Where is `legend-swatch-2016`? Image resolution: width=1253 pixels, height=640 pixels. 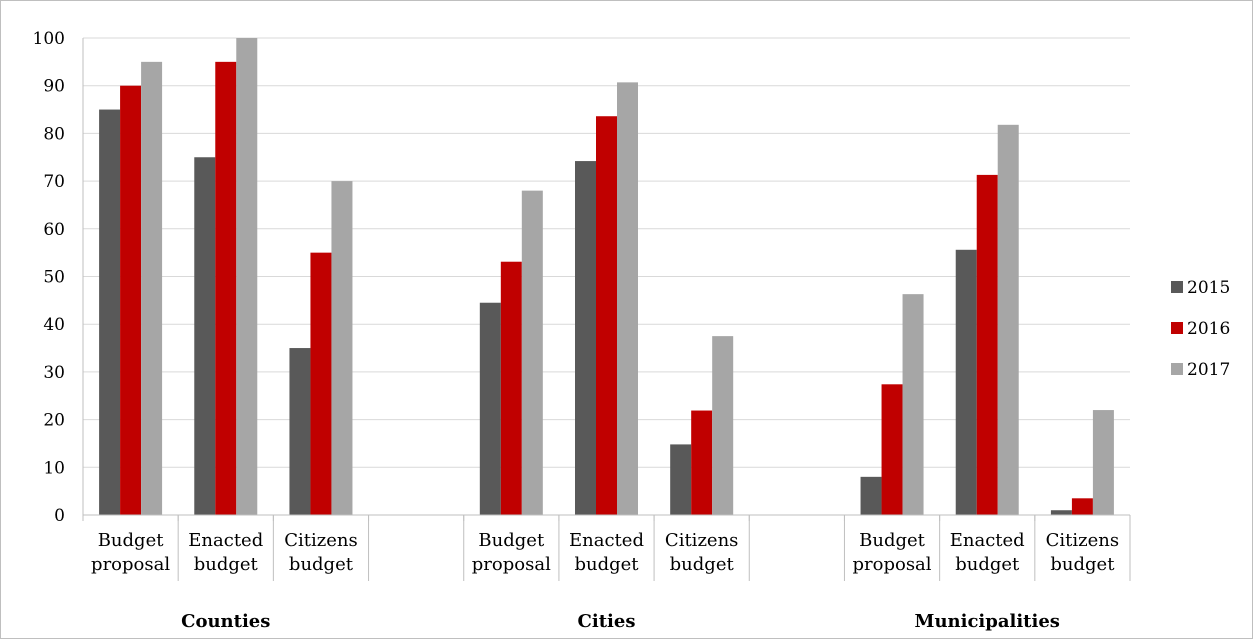
legend-swatch-2016 is located at coordinates (1177, 328).